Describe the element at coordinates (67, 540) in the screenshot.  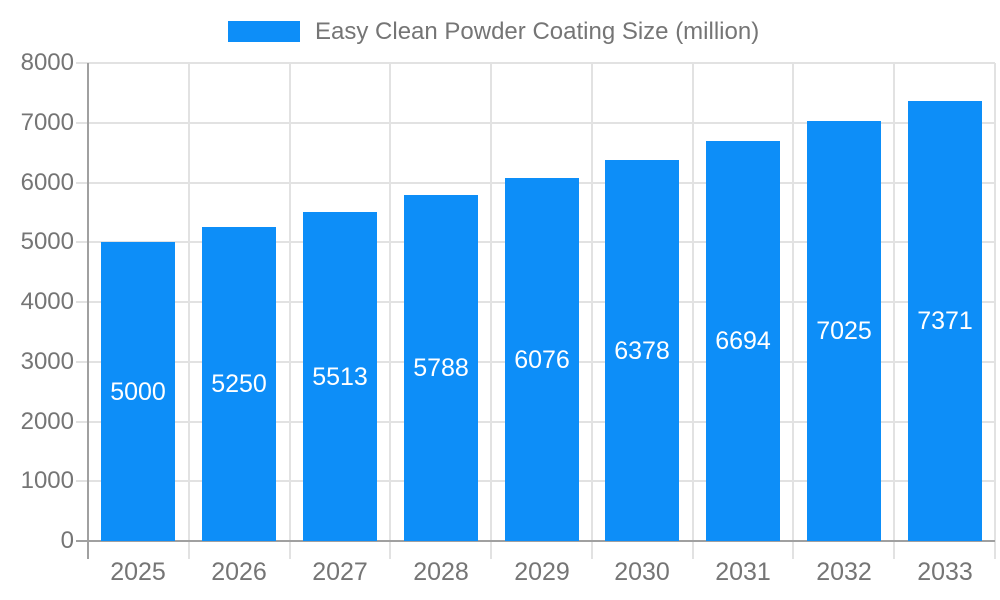
I see `y-axis-label: 0` at that location.